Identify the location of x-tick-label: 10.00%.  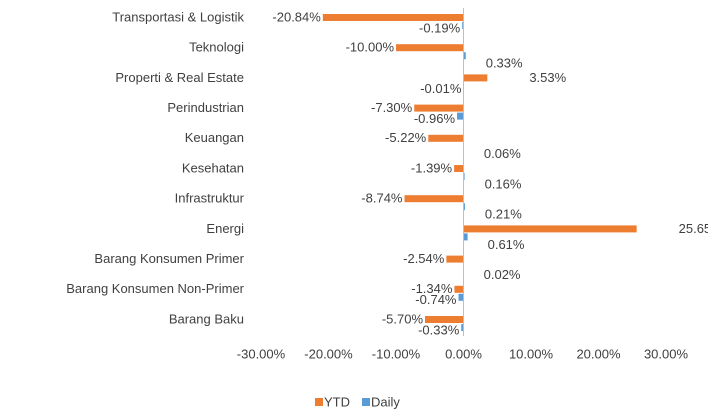
(531, 353).